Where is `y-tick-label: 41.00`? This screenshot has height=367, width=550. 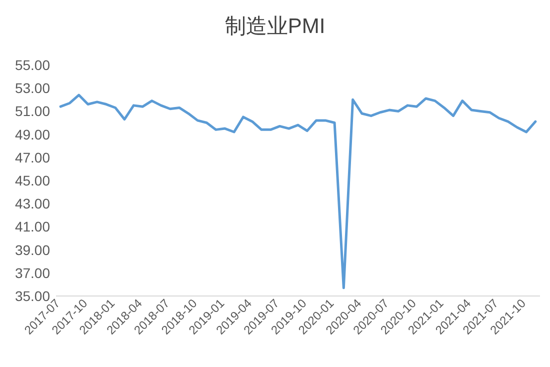
y-tick-label: 41.00 is located at coordinates (32, 226).